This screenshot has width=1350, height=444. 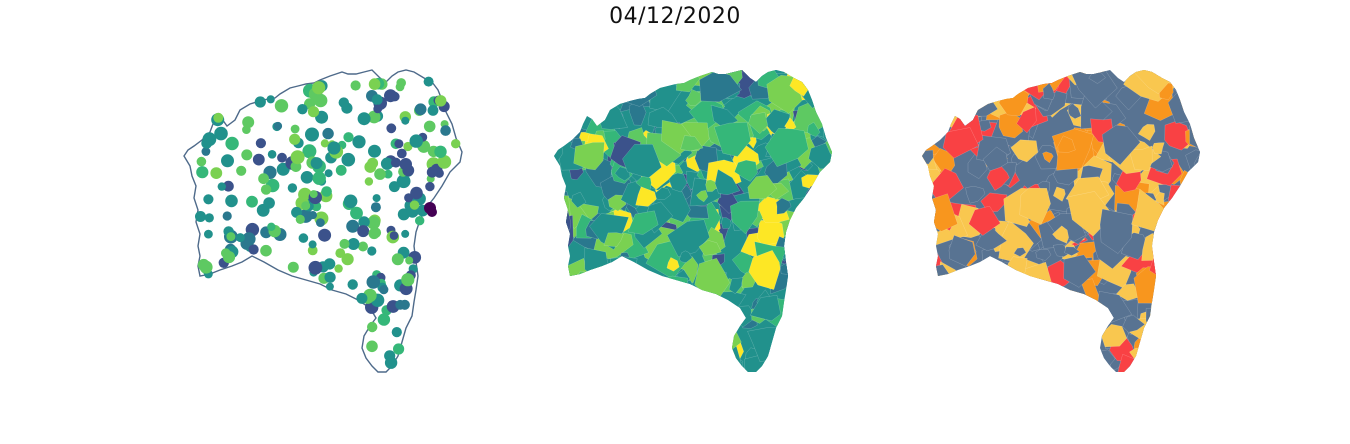 What do you see at coordinates (328, 222) in the screenshot?
I see `municipality-points` at bounding box center [328, 222].